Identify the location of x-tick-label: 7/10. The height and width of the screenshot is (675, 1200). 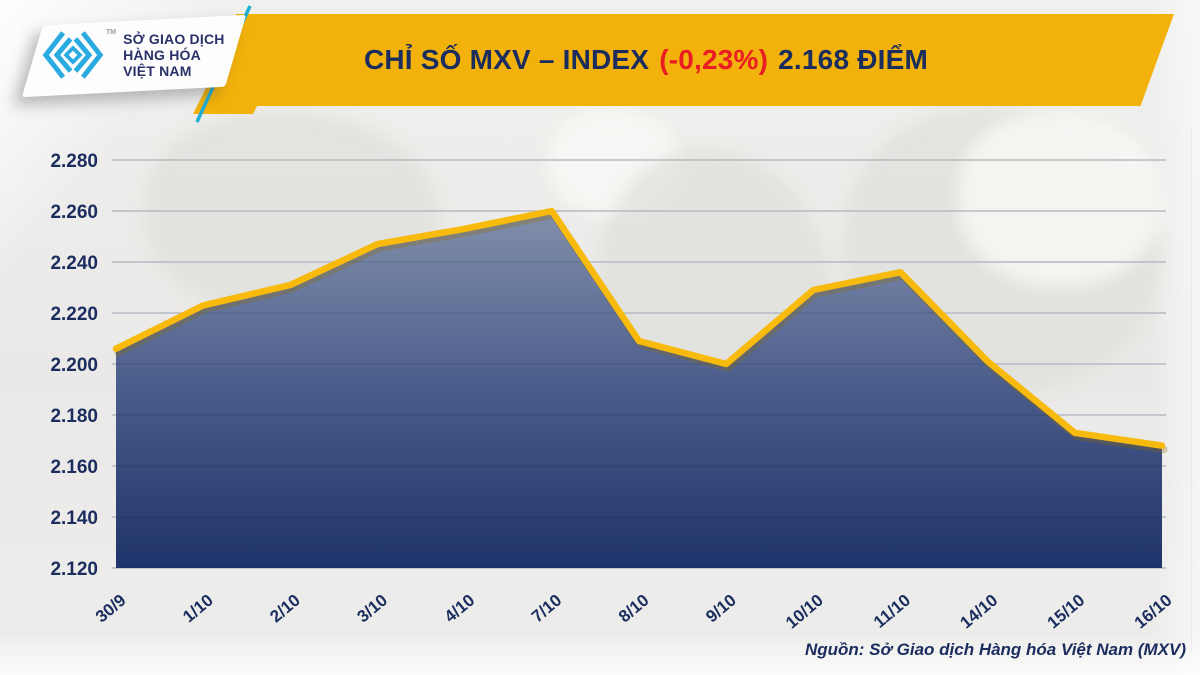
(547, 609).